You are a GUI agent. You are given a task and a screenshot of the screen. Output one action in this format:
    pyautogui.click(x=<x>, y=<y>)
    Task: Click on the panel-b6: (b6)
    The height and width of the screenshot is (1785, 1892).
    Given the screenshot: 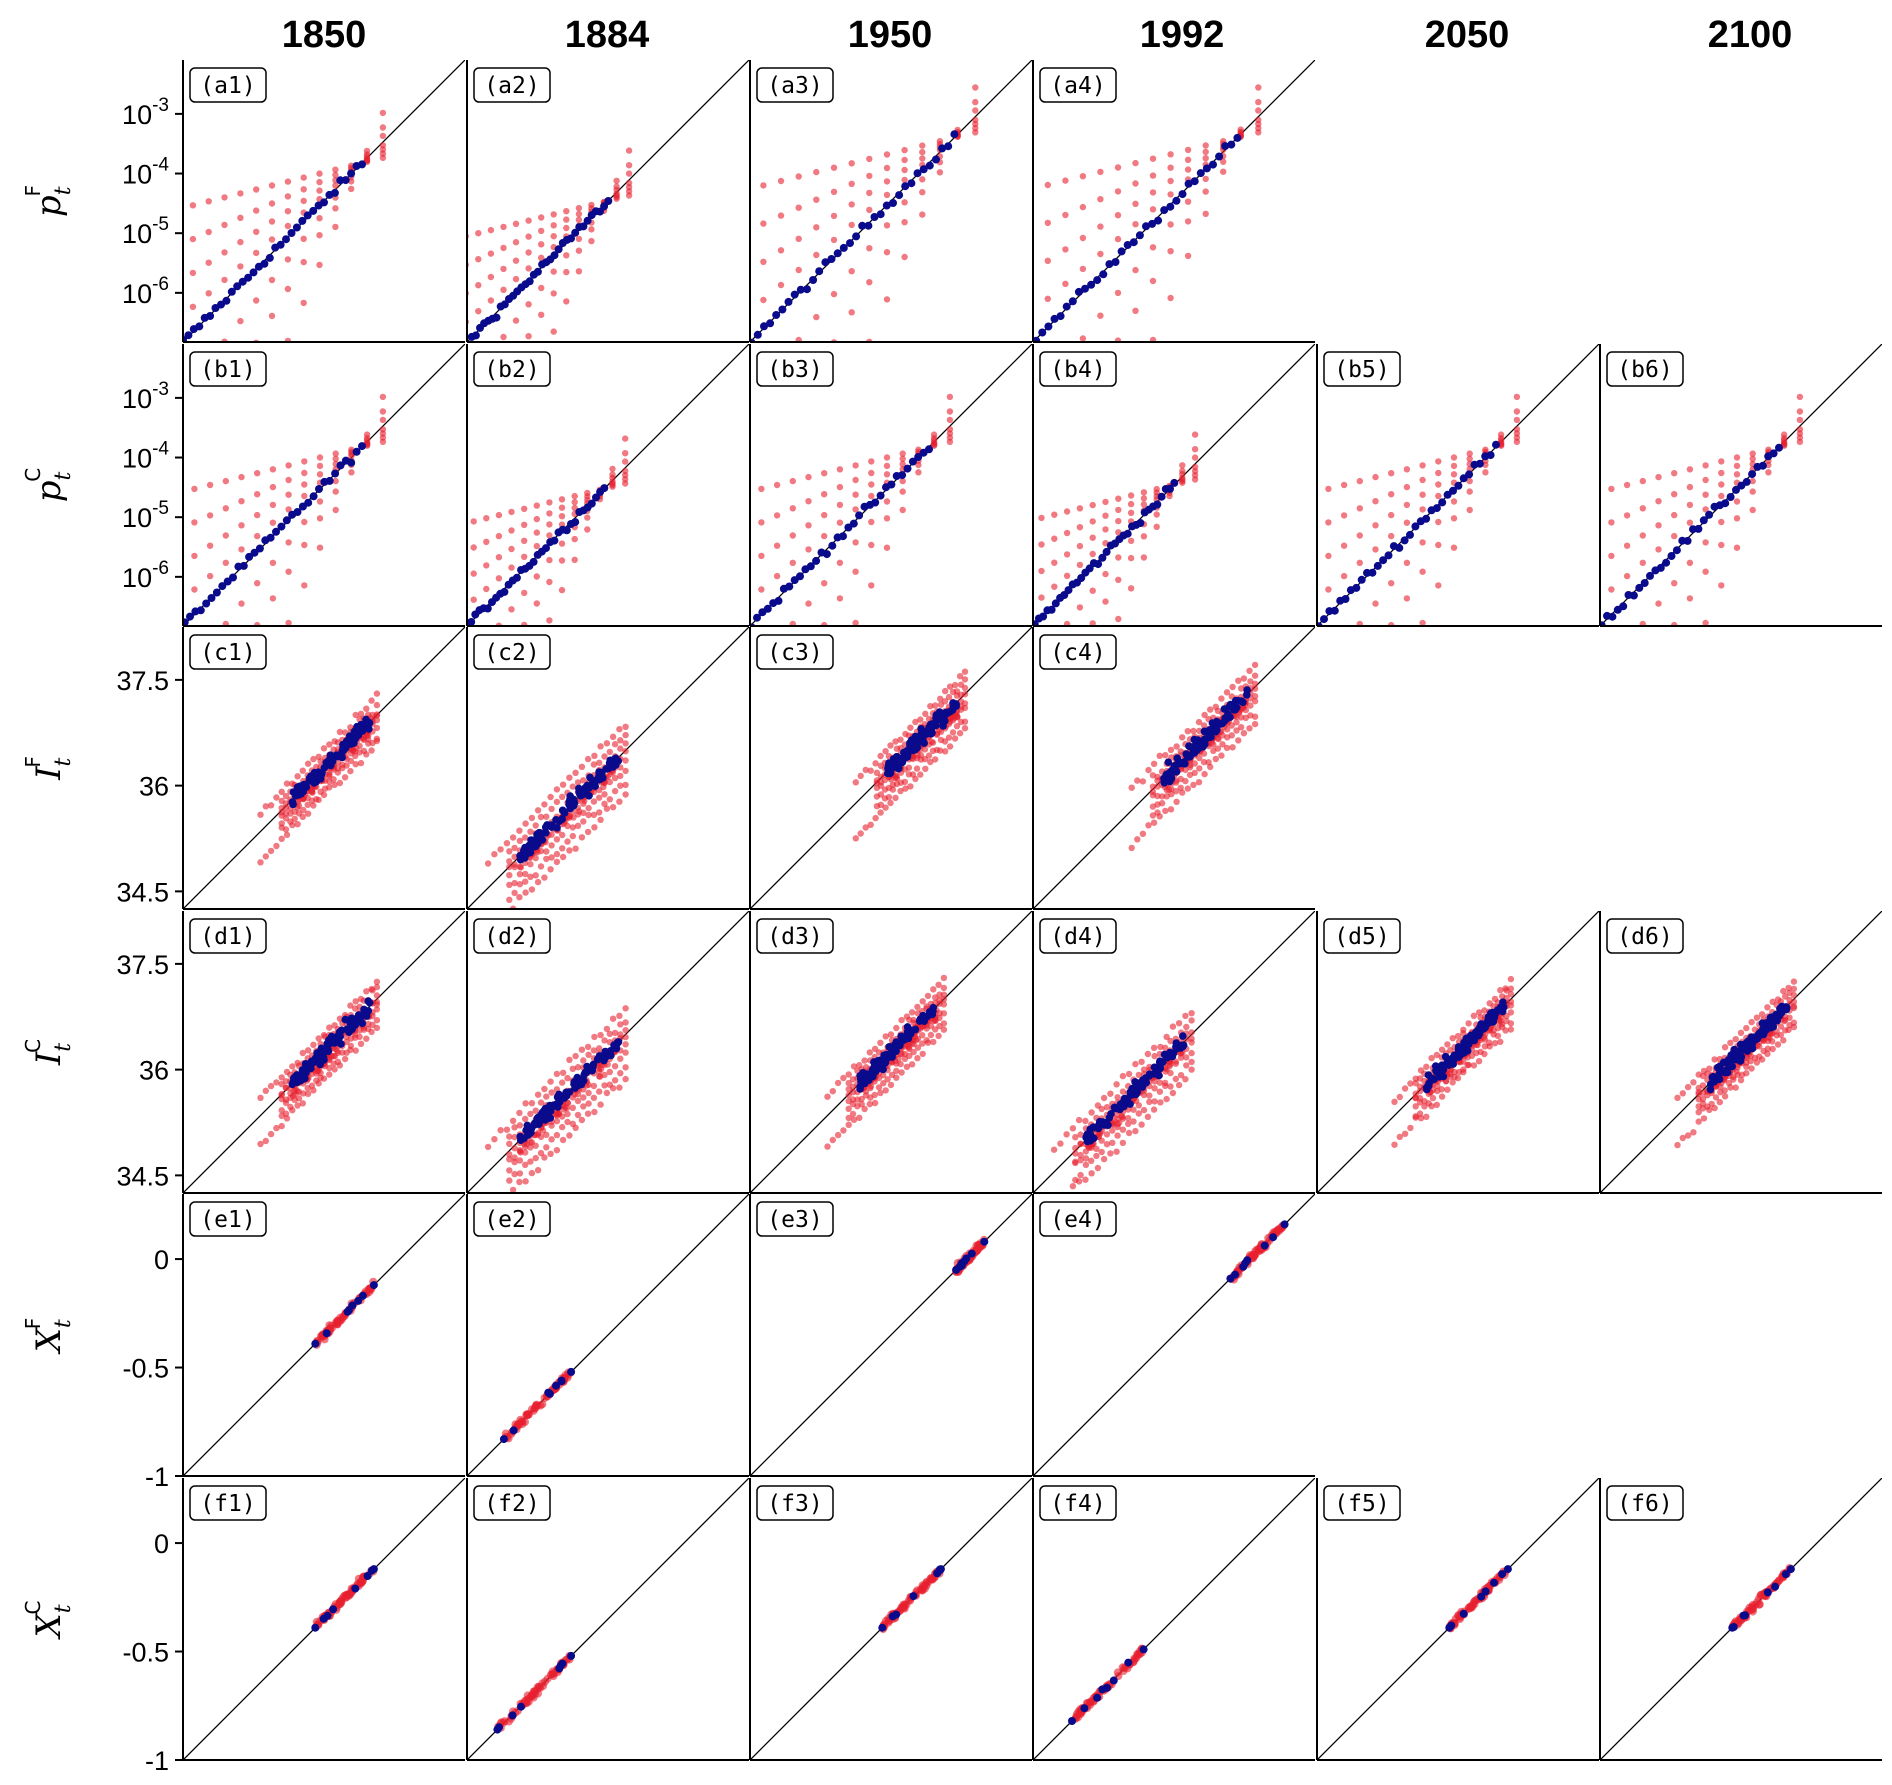 What is the action you would take?
    pyautogui.click(x=1740, y=526)
    